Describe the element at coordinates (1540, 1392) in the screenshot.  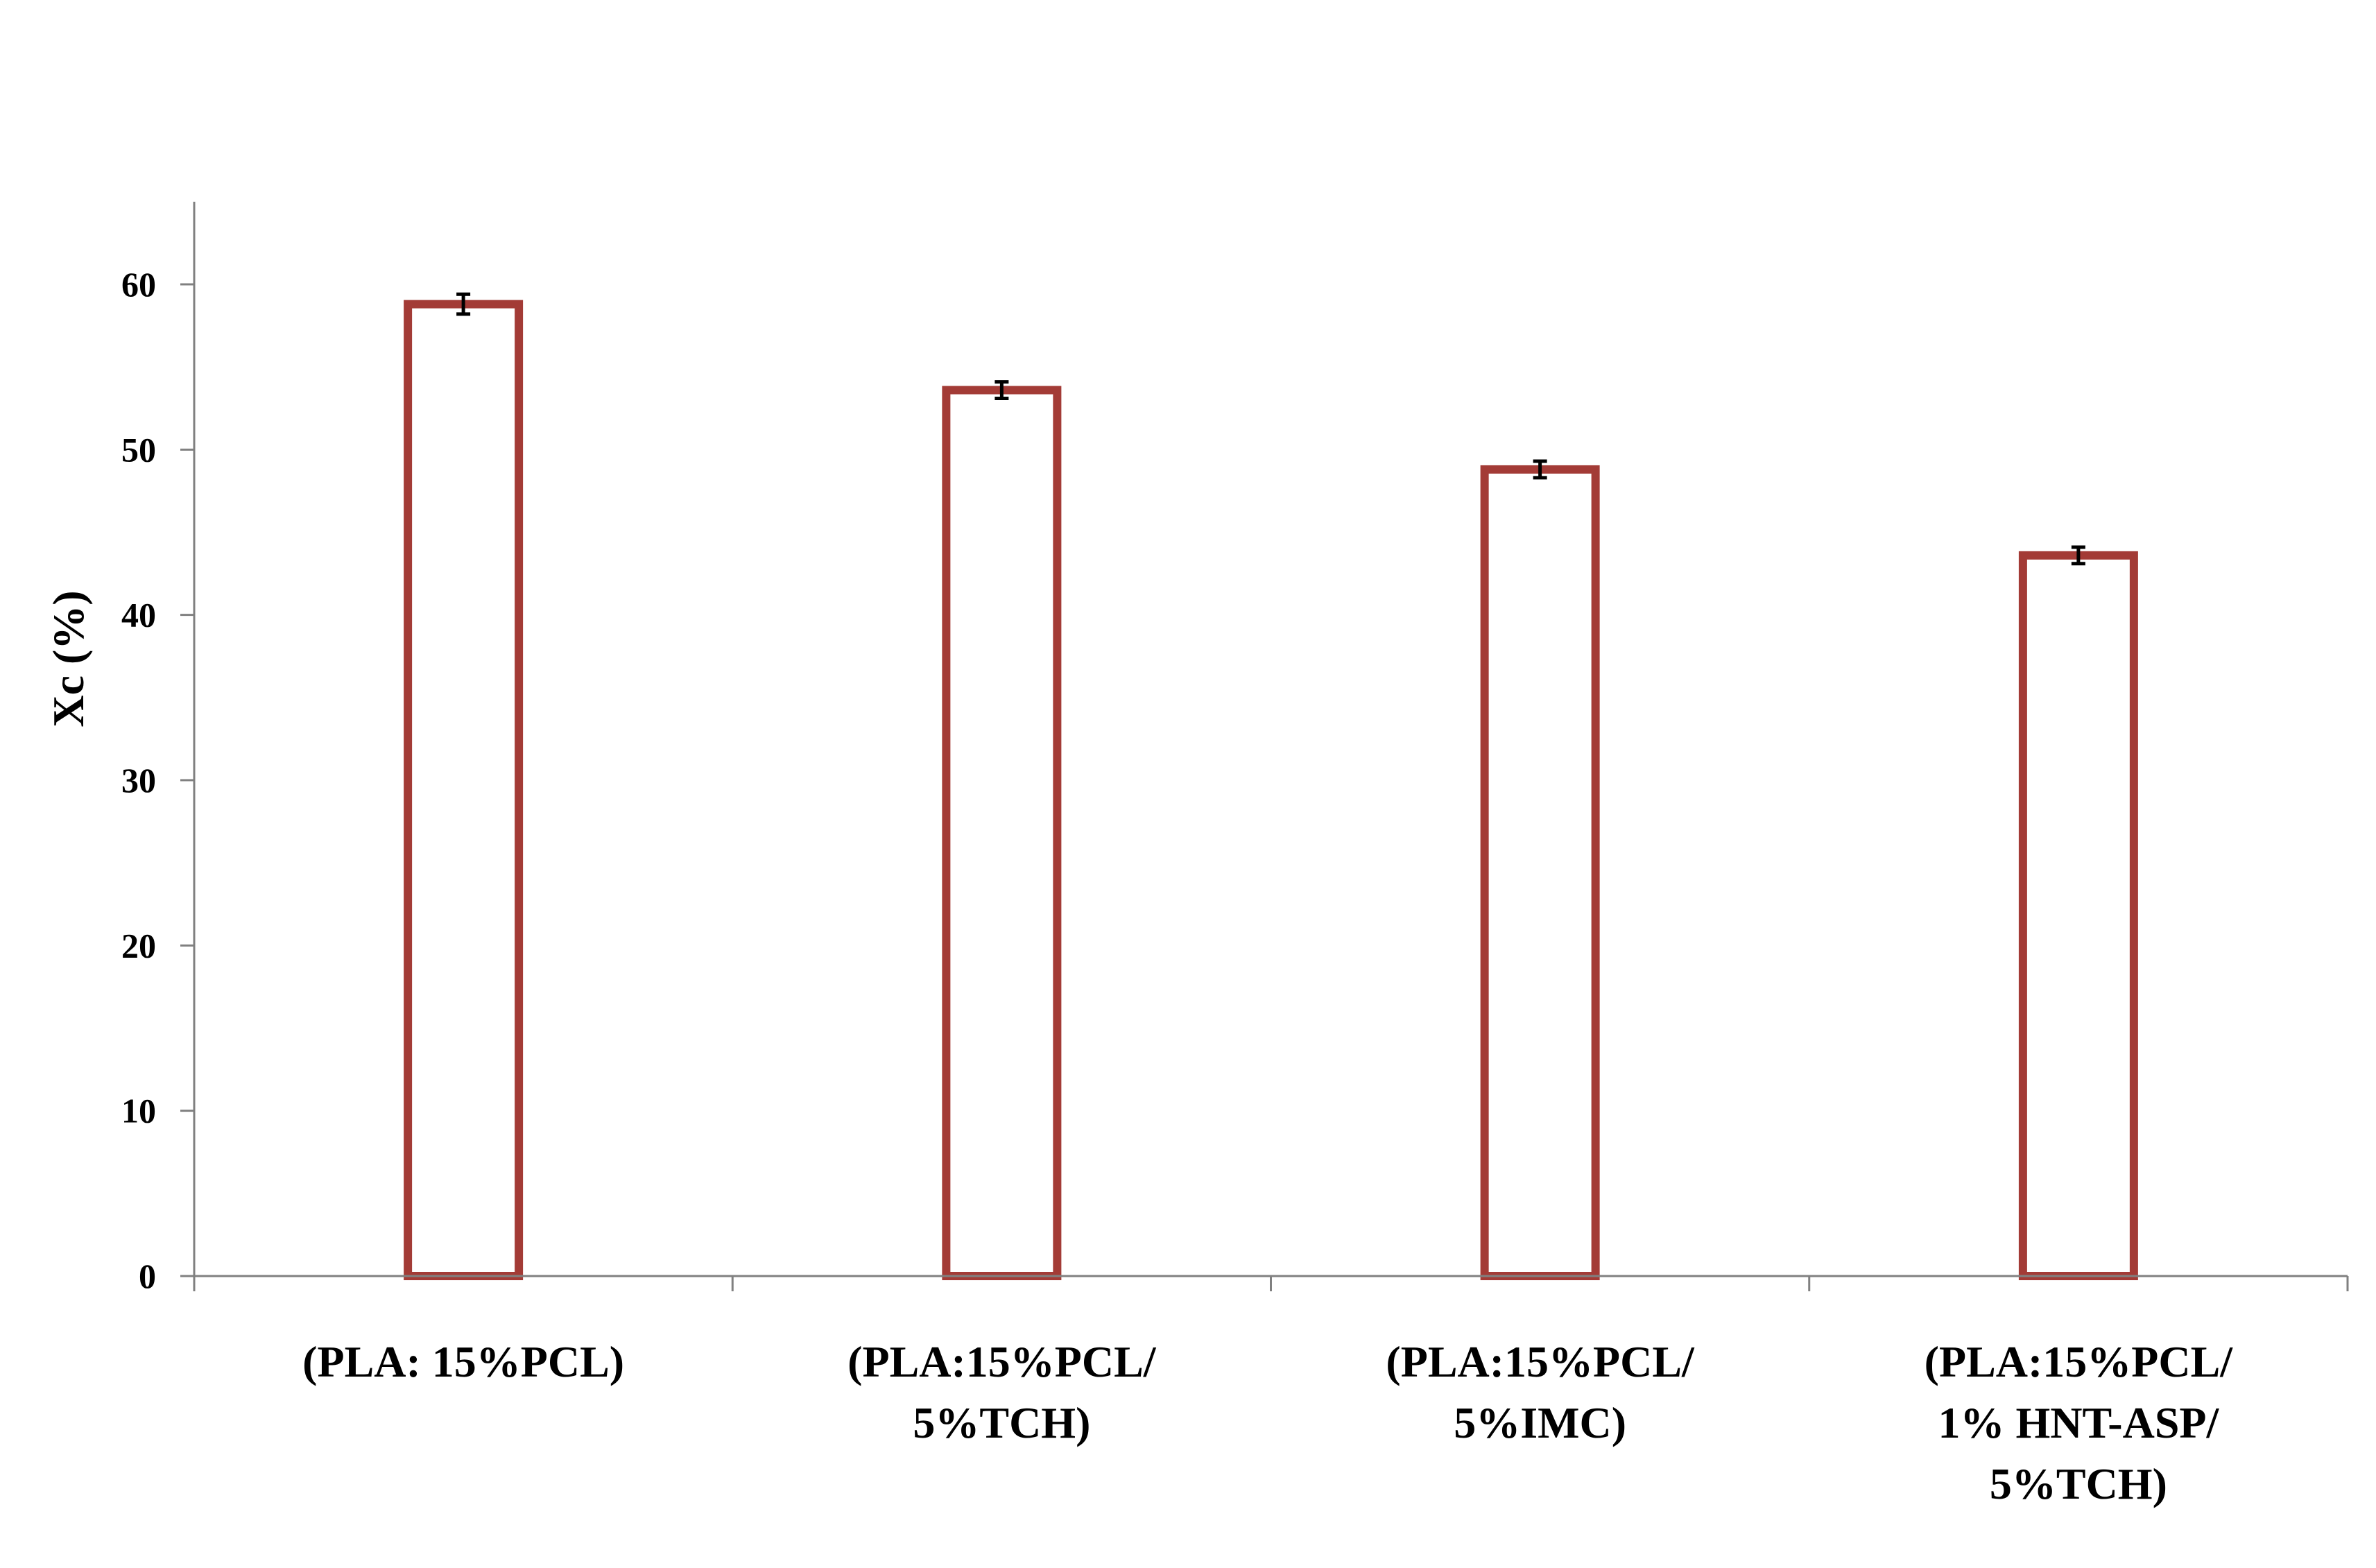
I see `x-category-label: (PLA:15%PCL/5%IMC)` at that location.